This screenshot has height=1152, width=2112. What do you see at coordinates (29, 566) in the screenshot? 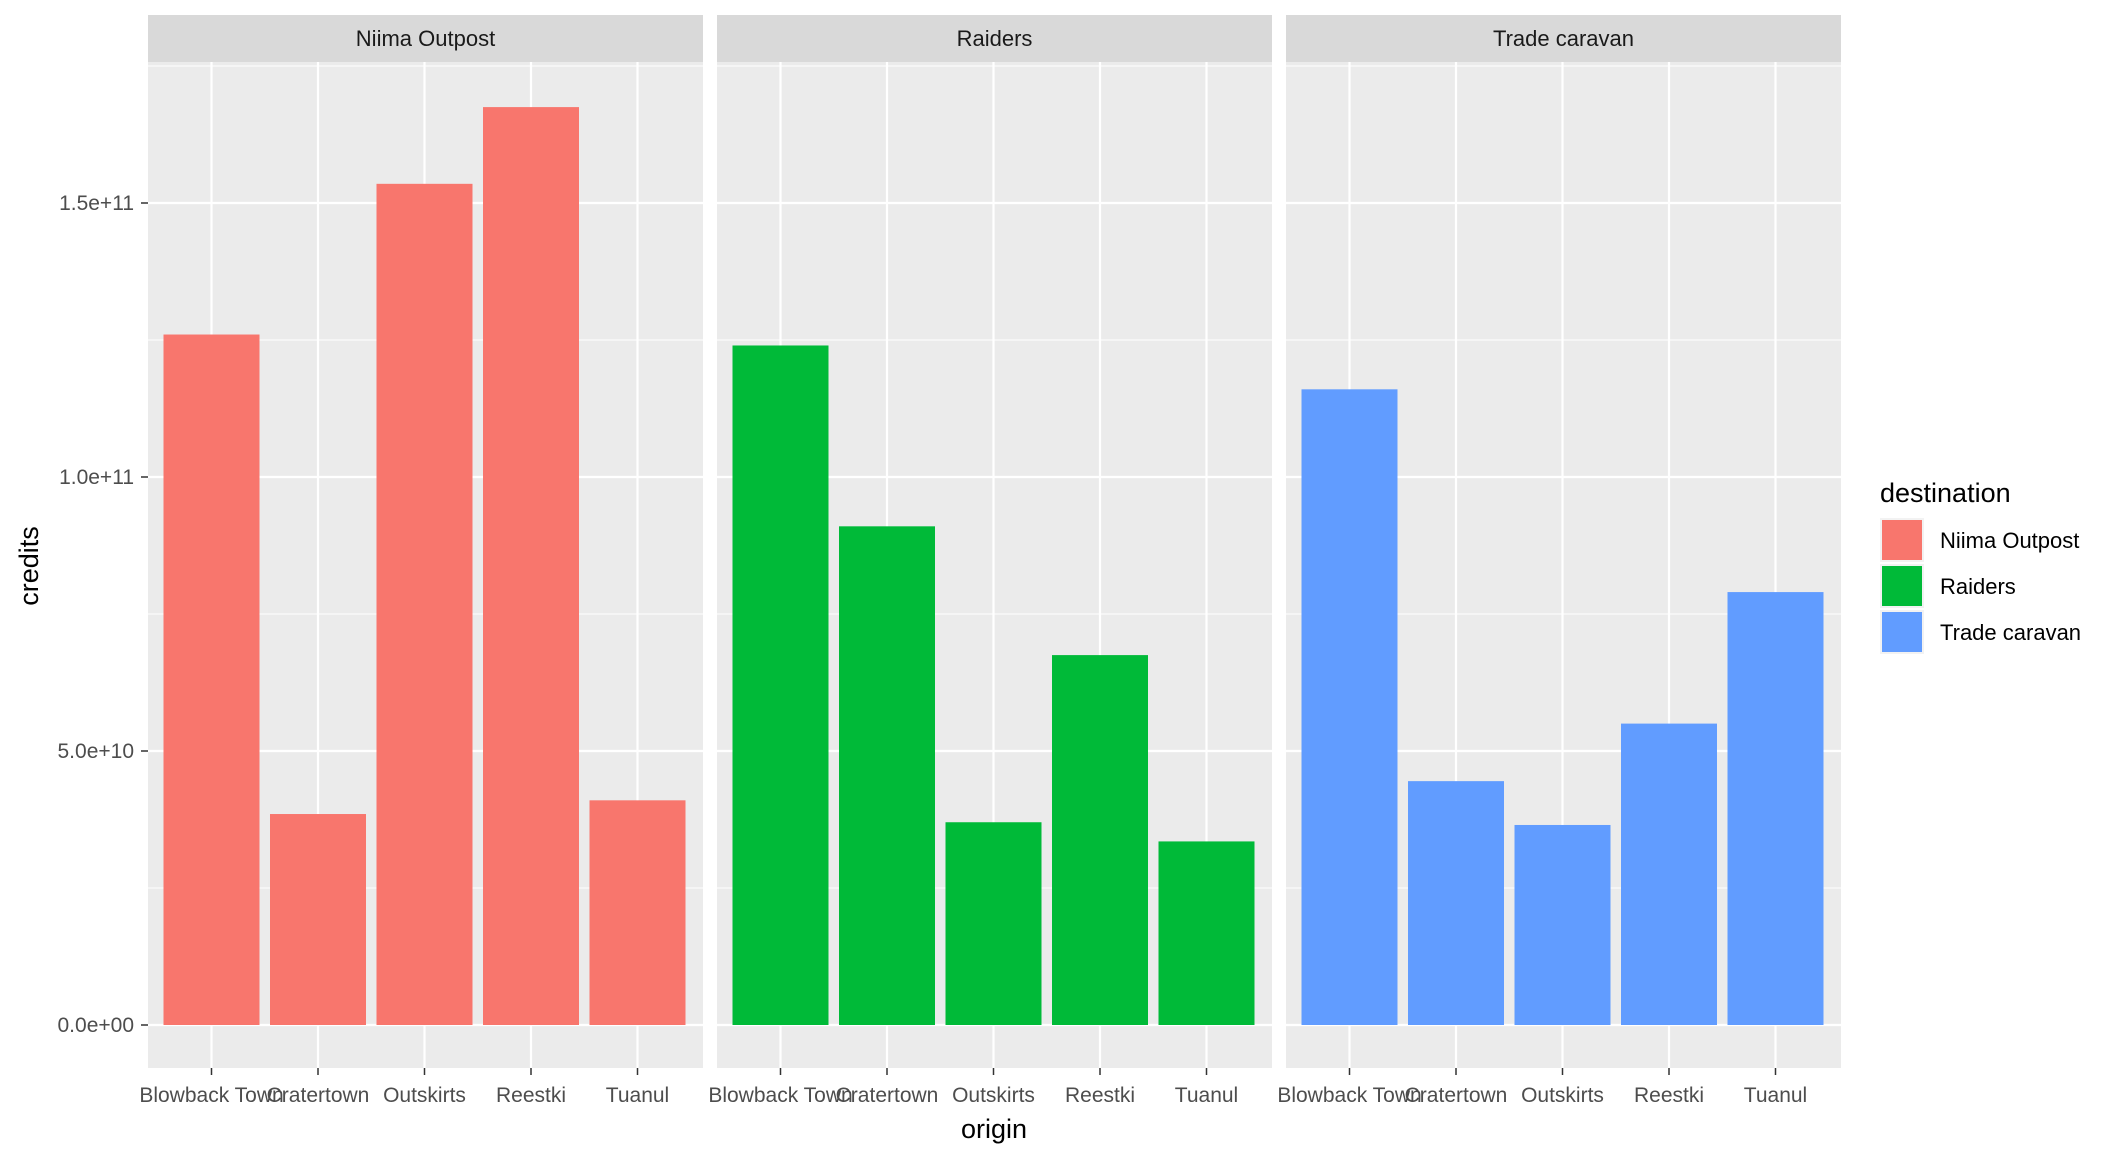
I see `y-axis-title: credits` at bounding box center [29, 566].